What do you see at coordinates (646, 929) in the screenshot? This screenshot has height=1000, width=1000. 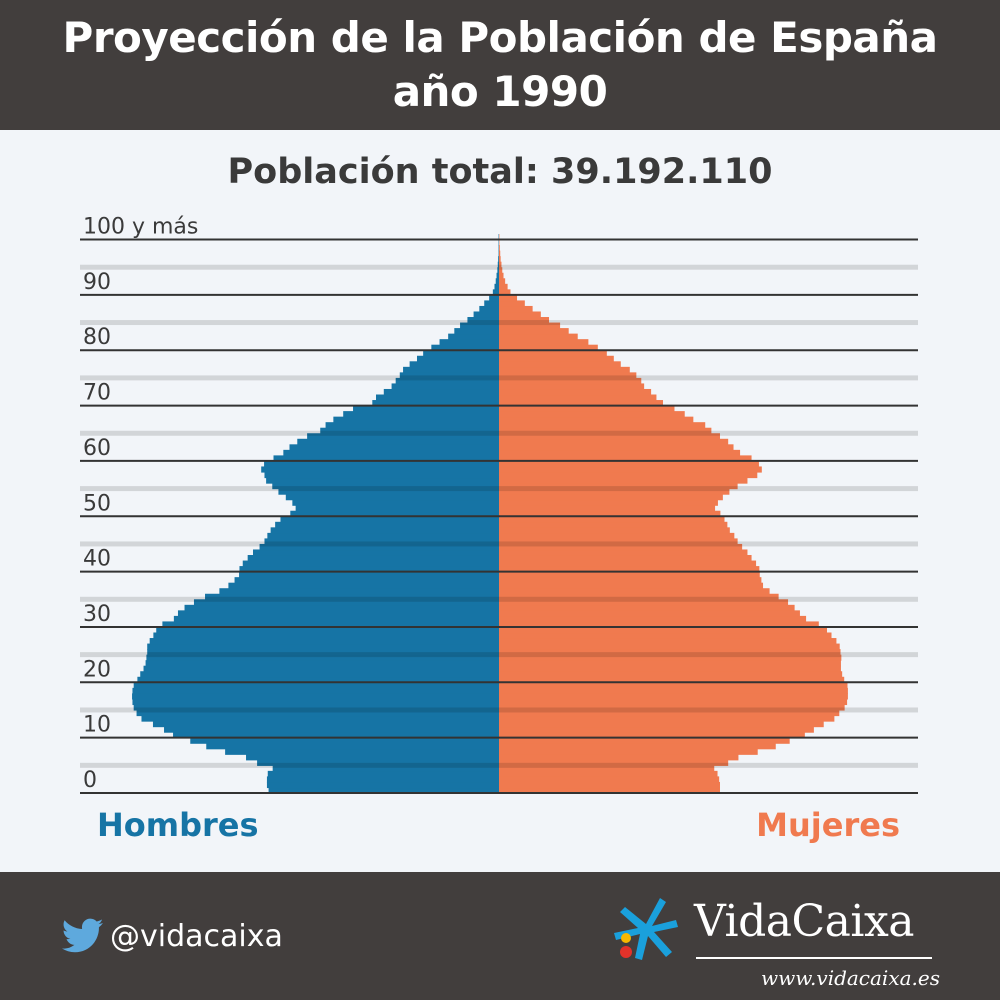 I see `caixa-star-icon` at bounding box center [646, 929].